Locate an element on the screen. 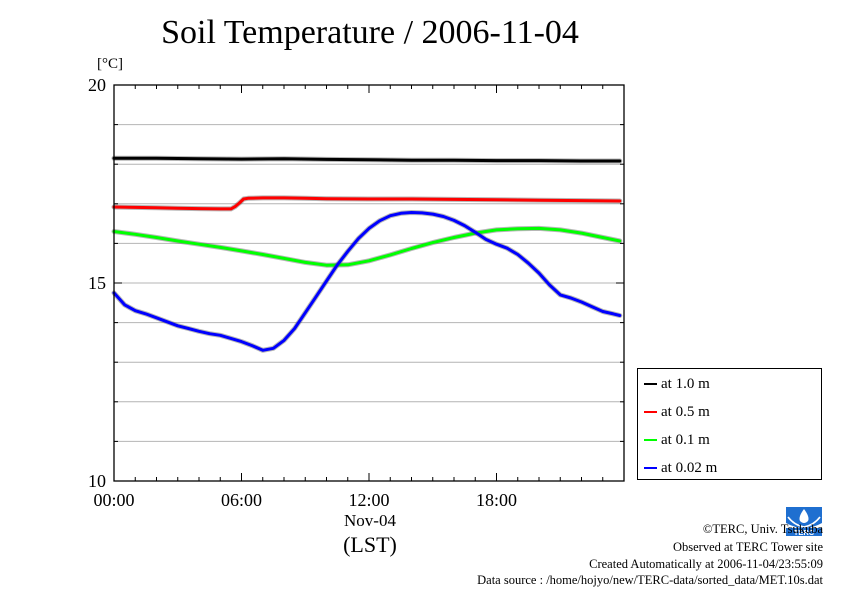  y-tick-label: 20 is located at coordinates (97, 85).